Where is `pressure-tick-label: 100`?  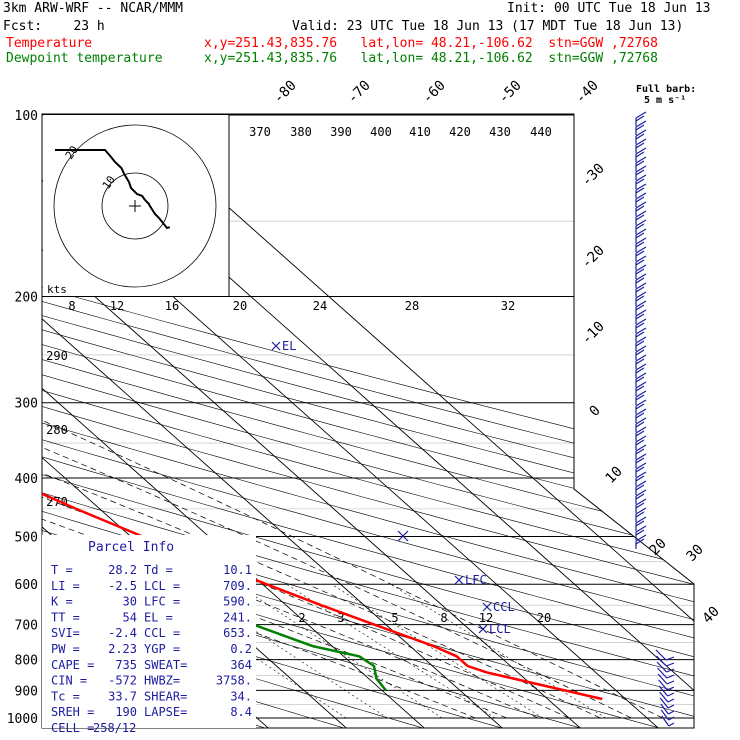
pressure-tick-label: 100 is located at coordinates (26, 116).